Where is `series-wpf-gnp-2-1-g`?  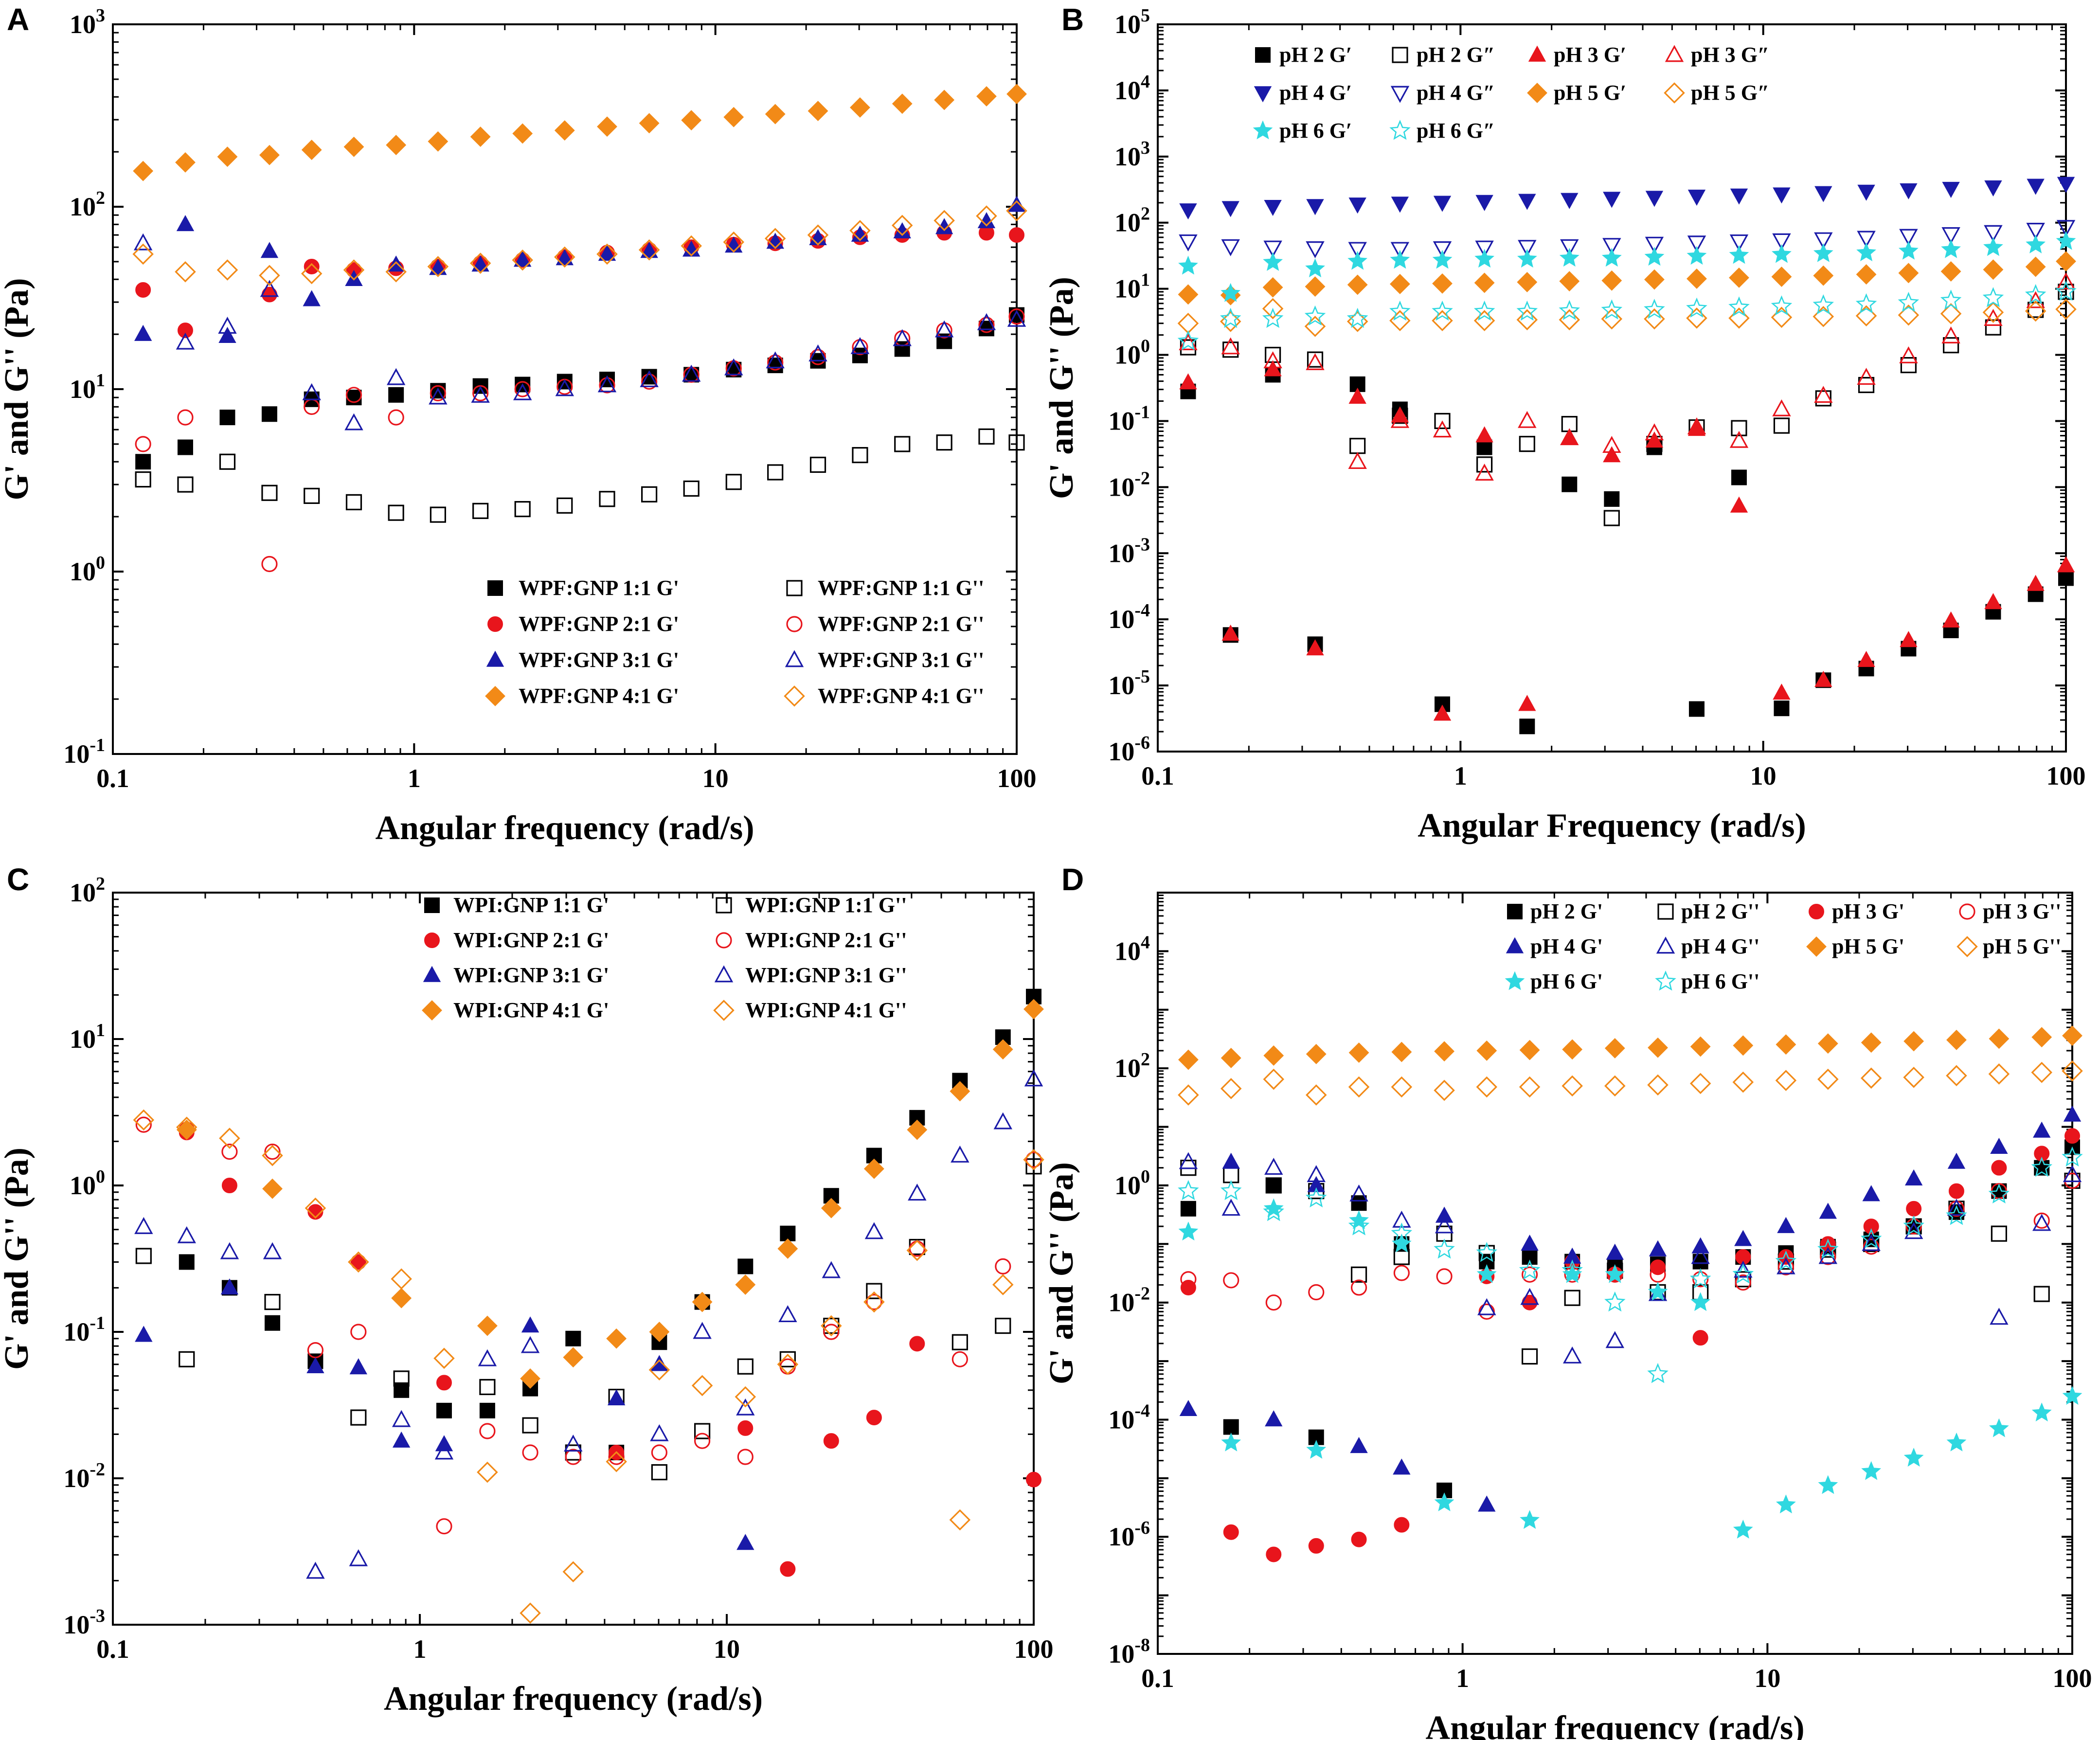 series-wpf-gnp-2-1-g is located at coordinates (580, 440).